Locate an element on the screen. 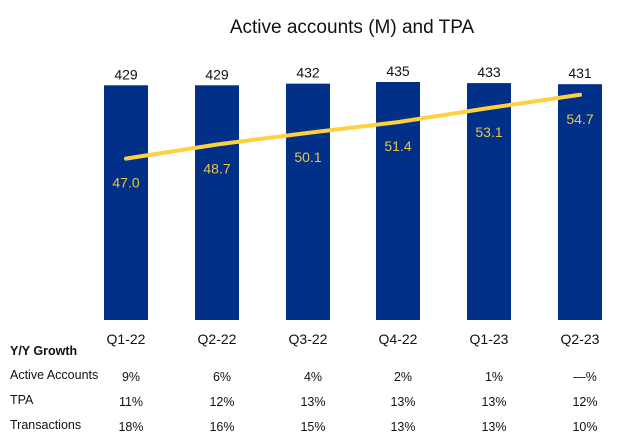 This screenshot has width=640, height=438. table-cell: 2% is located at coordinates (403, 377).